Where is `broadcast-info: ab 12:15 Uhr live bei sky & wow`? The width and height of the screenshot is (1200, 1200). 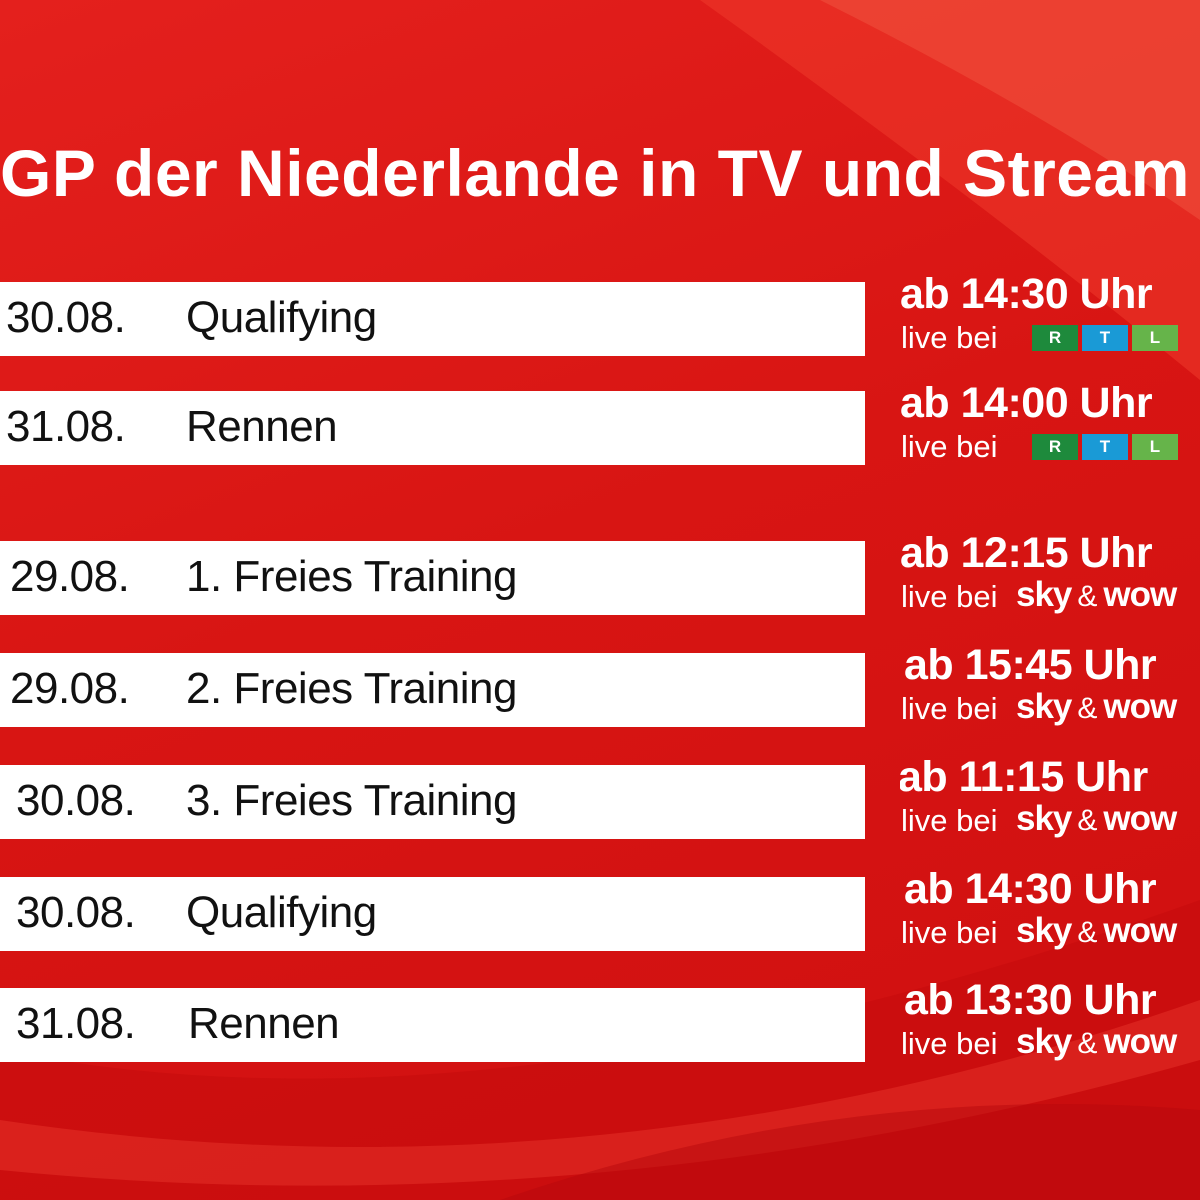
broadcast-info: ab 12:15 Uhr live bei sky & wow is located at coordinates (1050, 577).